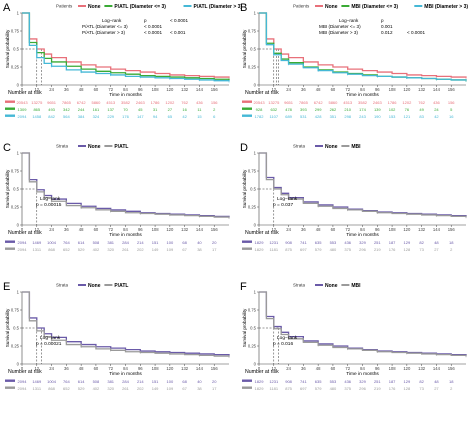  I want to click on risk-count: 156, so click(451, 102).